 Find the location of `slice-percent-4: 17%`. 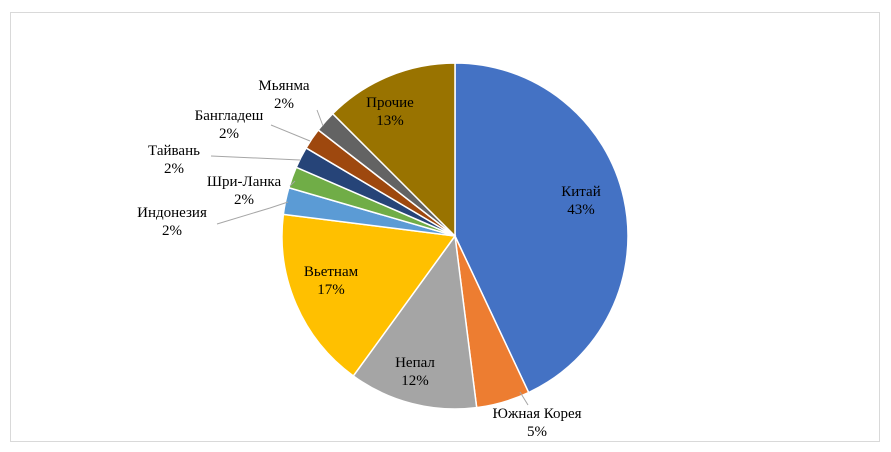

slice-percent-4: 17% is located at coordinates (331, 290).